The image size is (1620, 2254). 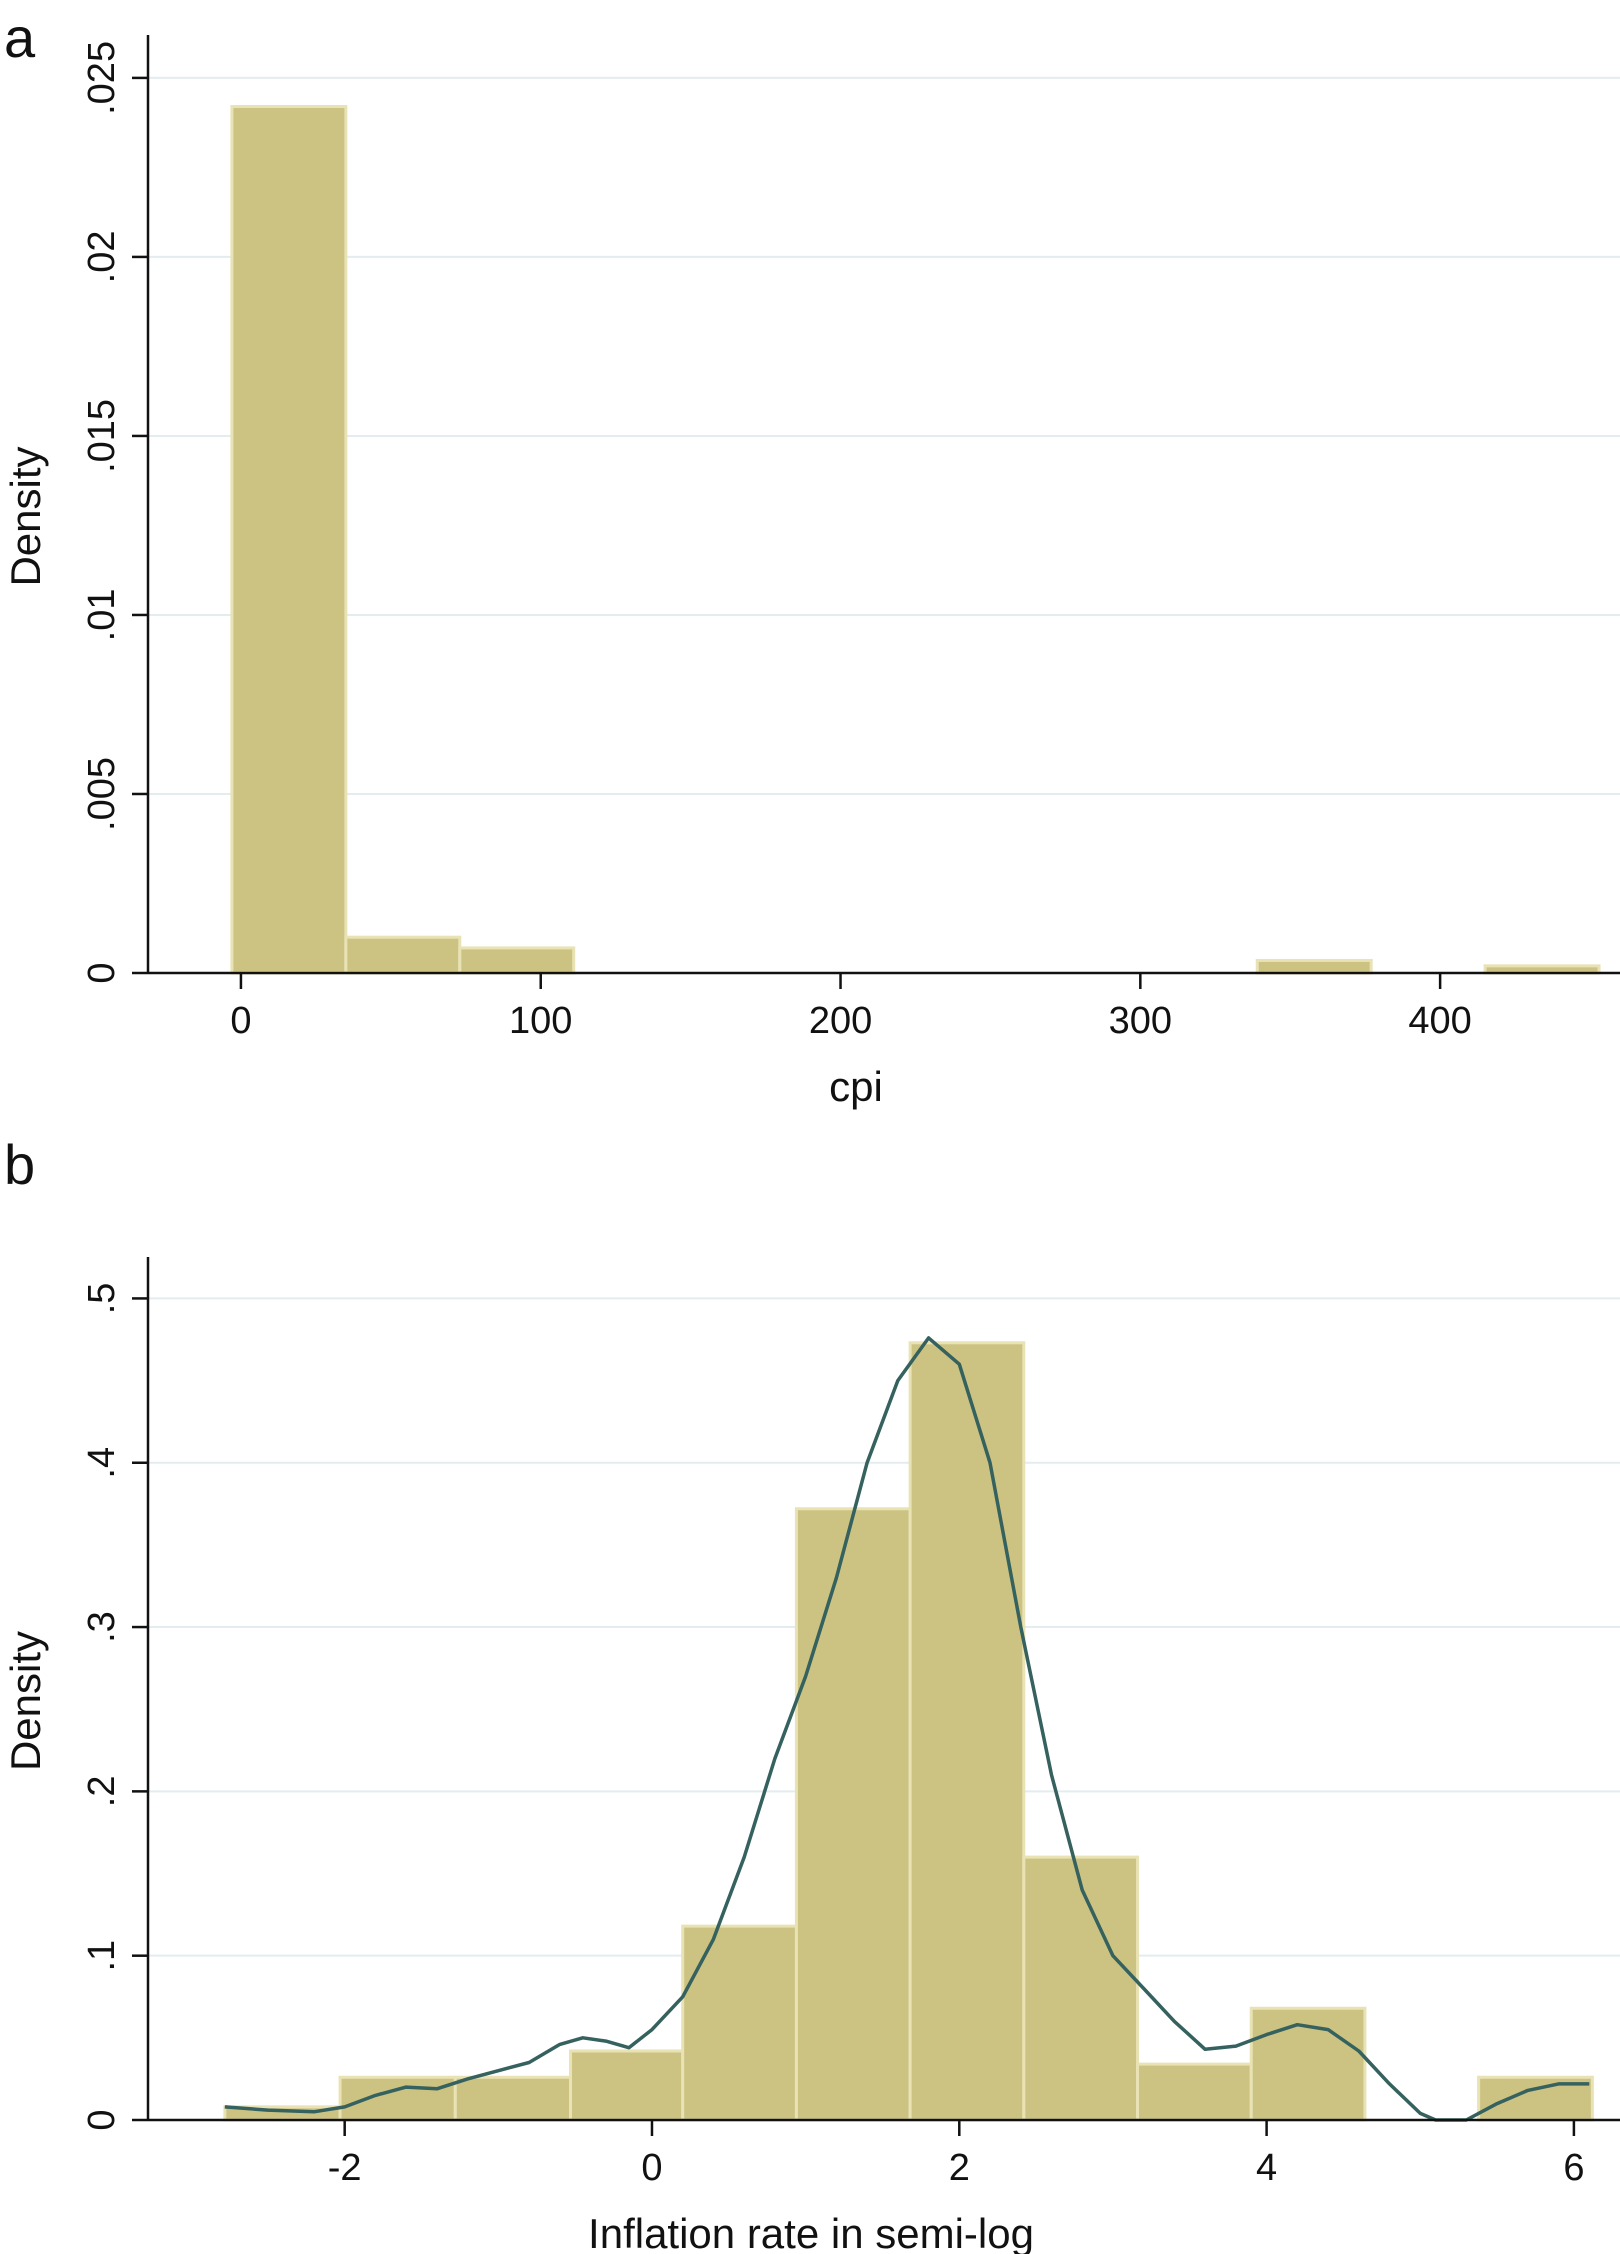 What do you see at coordinates (102, 1627) in the screenshot?
I see `y-tick-label: .3` at bounding box center [102, 1627].